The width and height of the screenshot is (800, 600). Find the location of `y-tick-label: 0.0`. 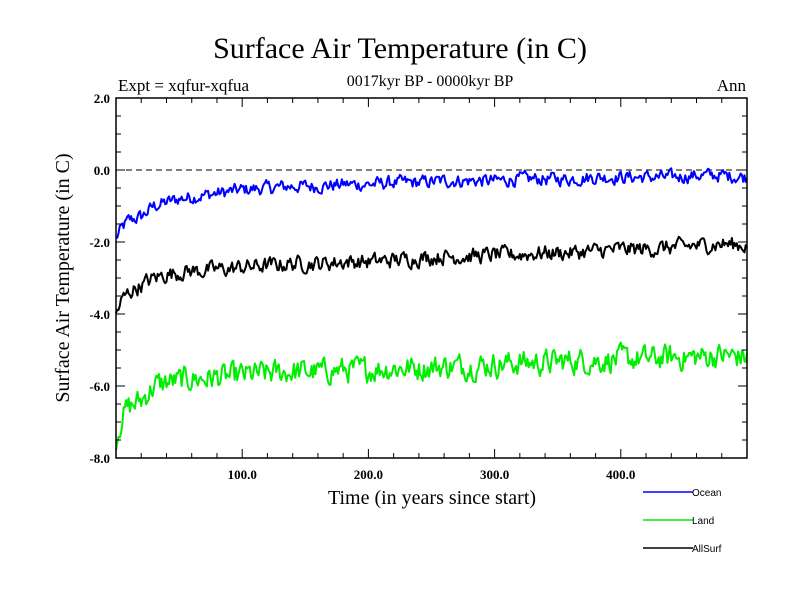

y-tick-label: 0.0 is located at coordinates (102, 170).